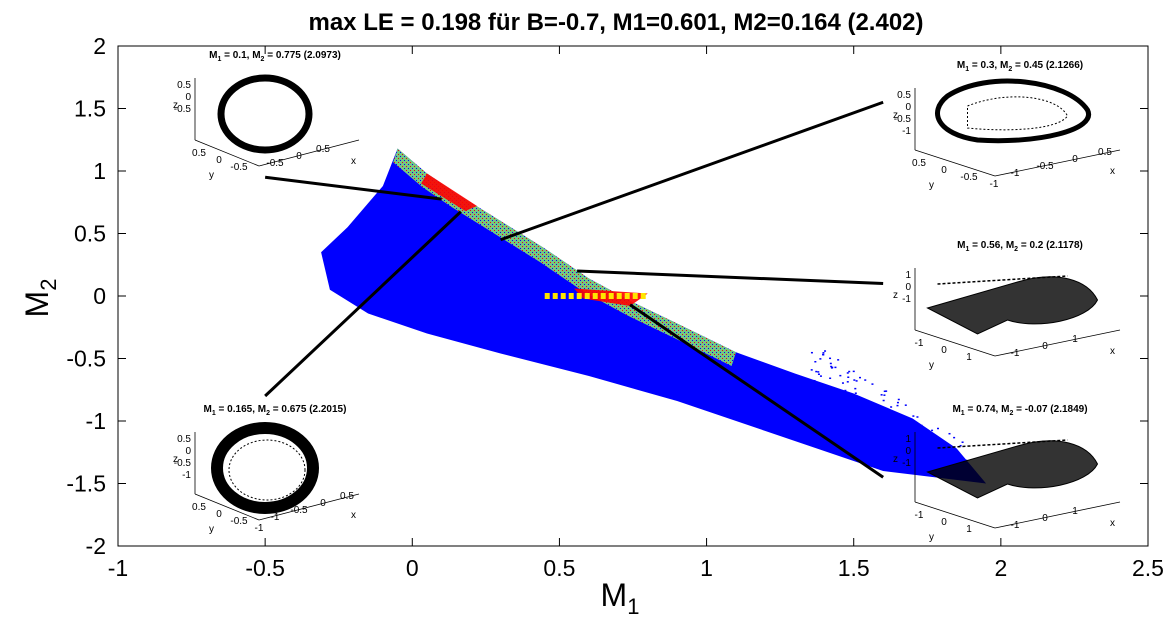  Describe the element at coordinates (118, 568) in the screenshot. I see `x-tick-label: -1` at that location.